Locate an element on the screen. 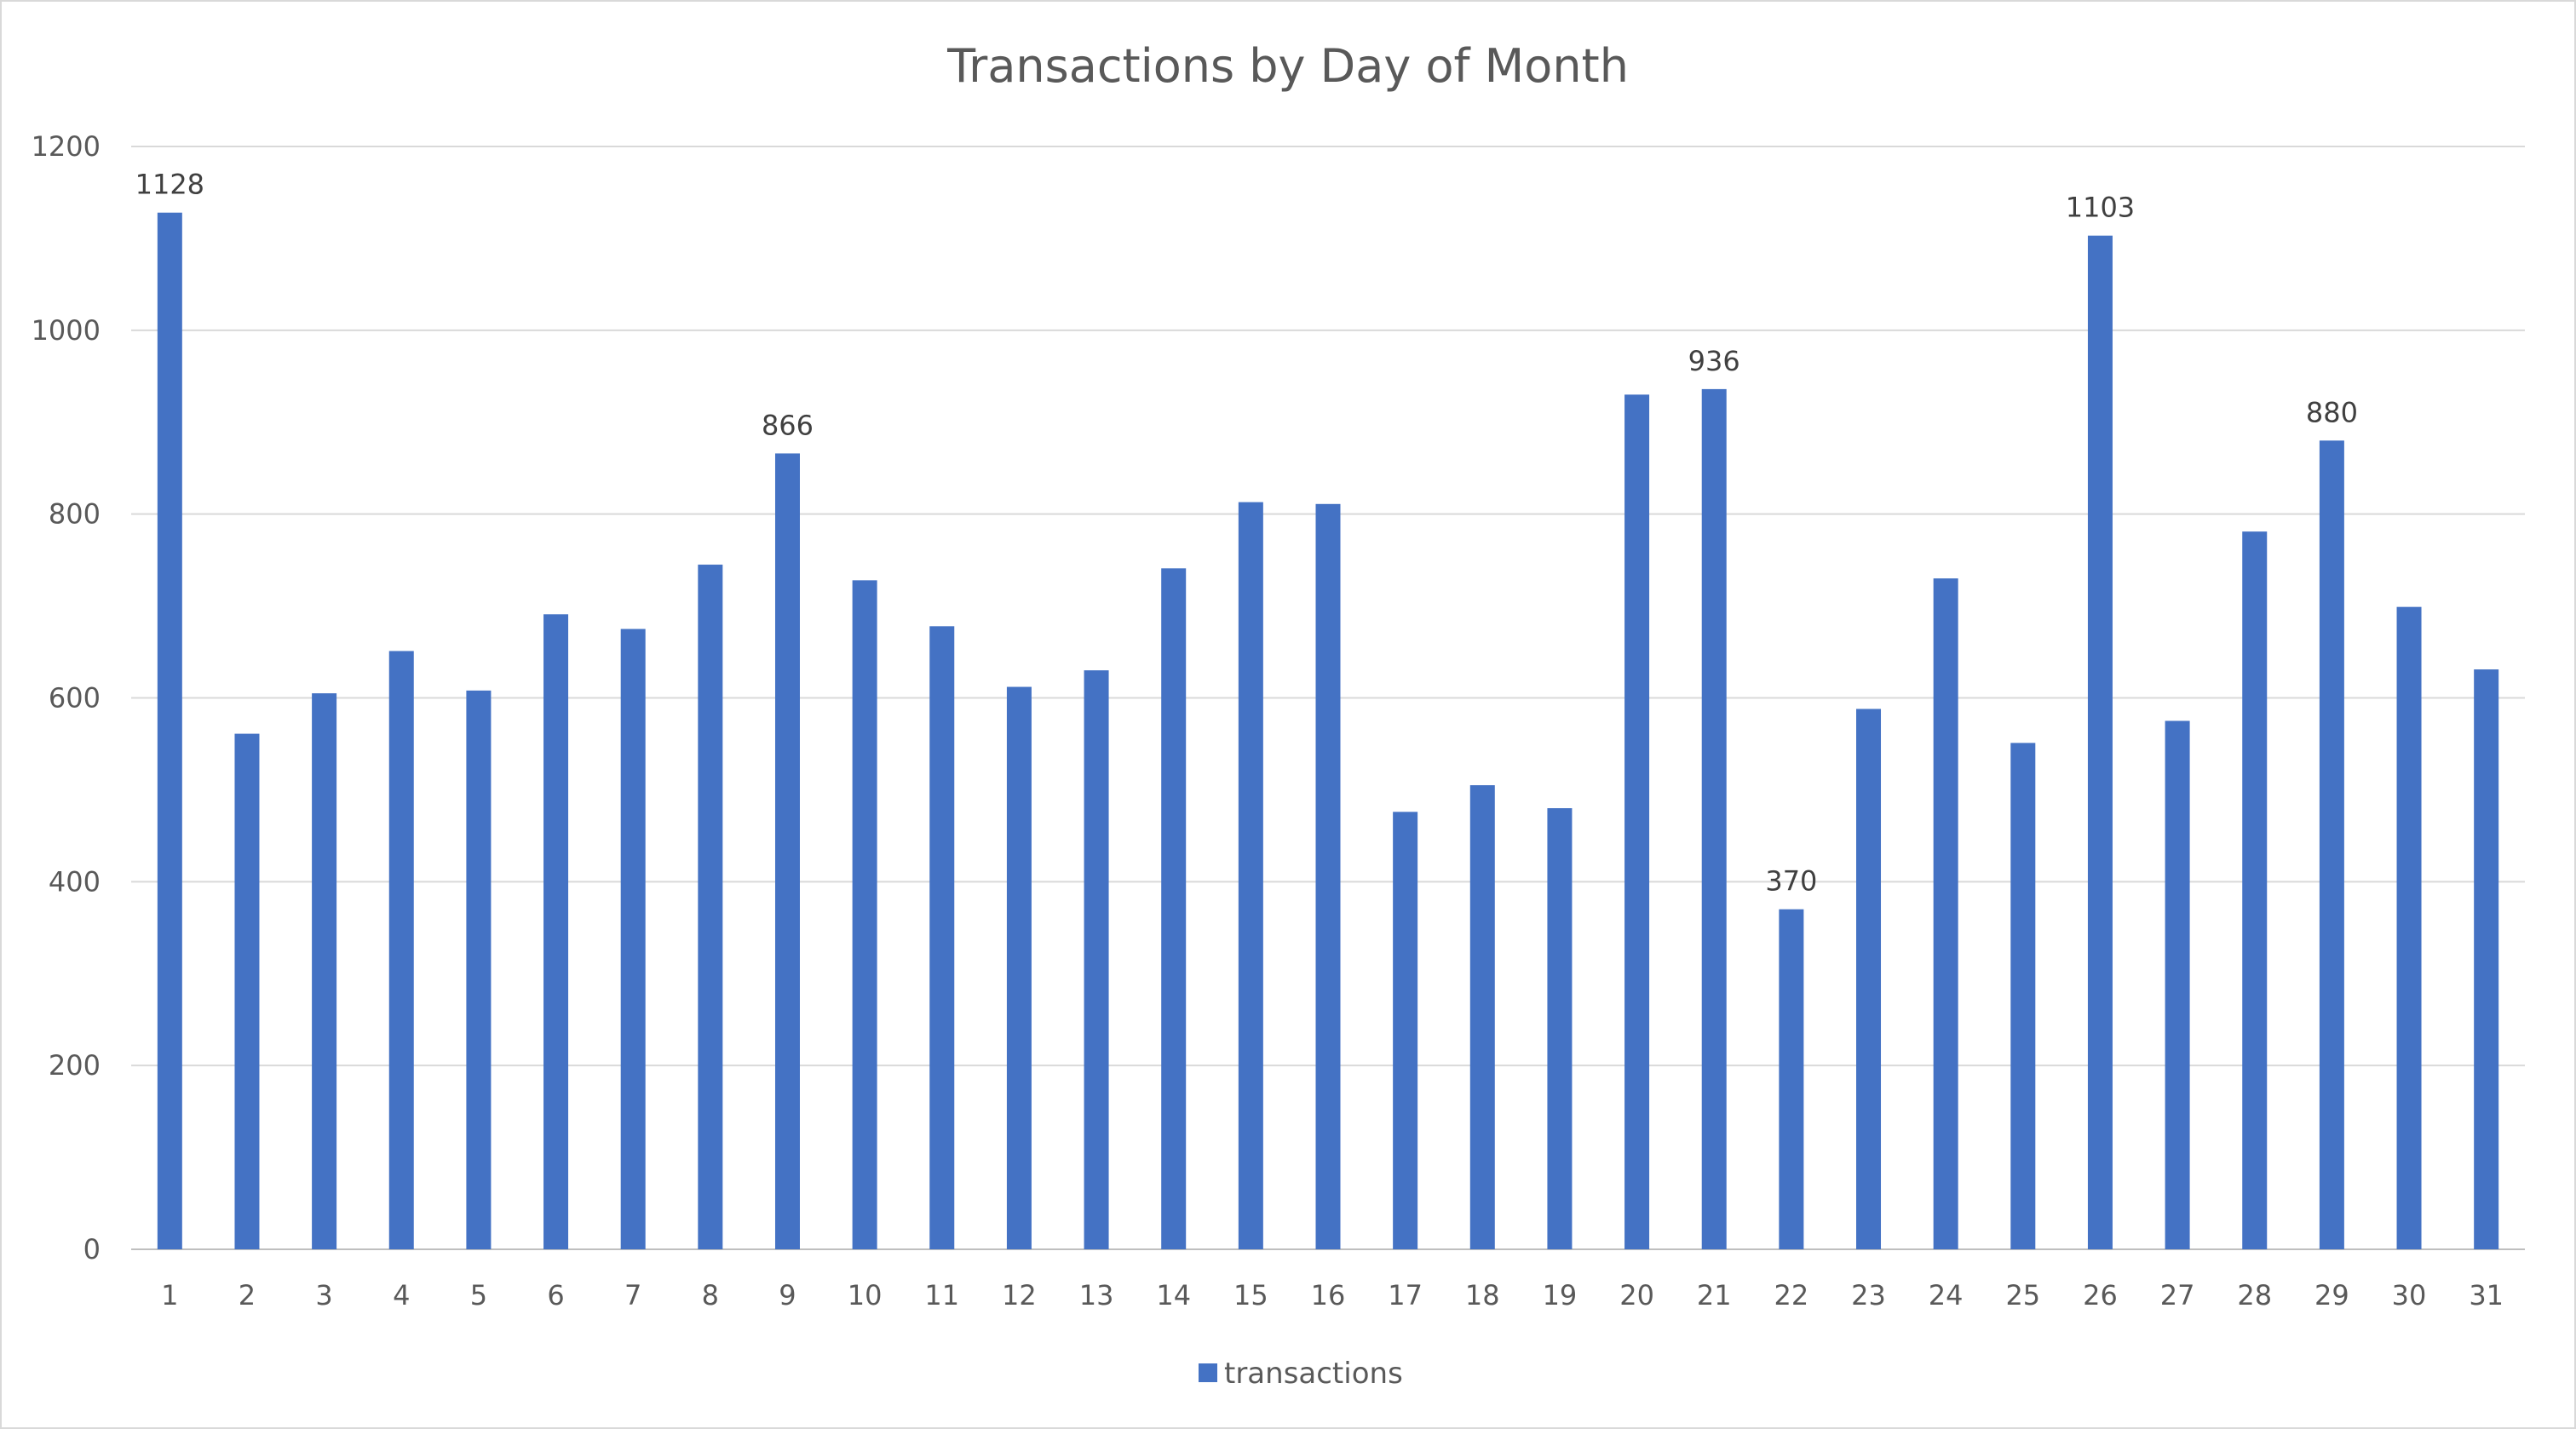 The width and height of the screenshot is (2576, 1429). x-tick-label: 10 is located at coordinates (866, 1295).